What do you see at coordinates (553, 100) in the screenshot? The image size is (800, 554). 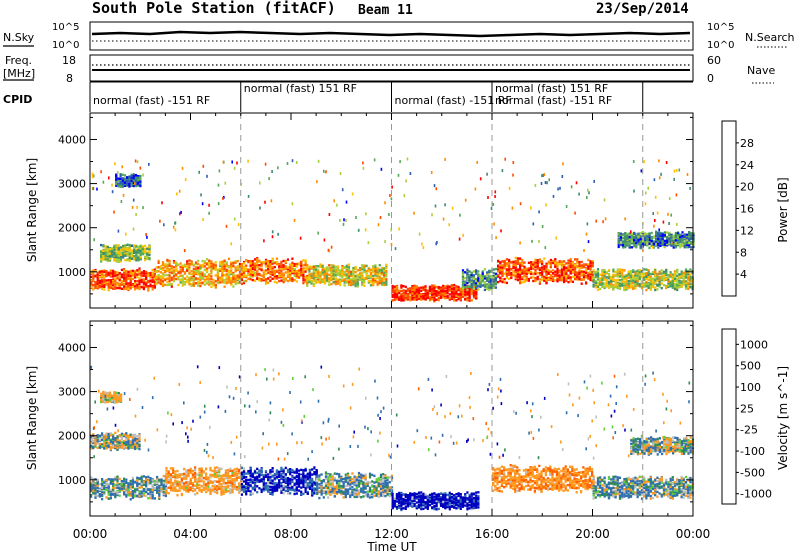 I see `cpid-segment-label: normal (fast) -151 RF` at bounding box center [553, 100].